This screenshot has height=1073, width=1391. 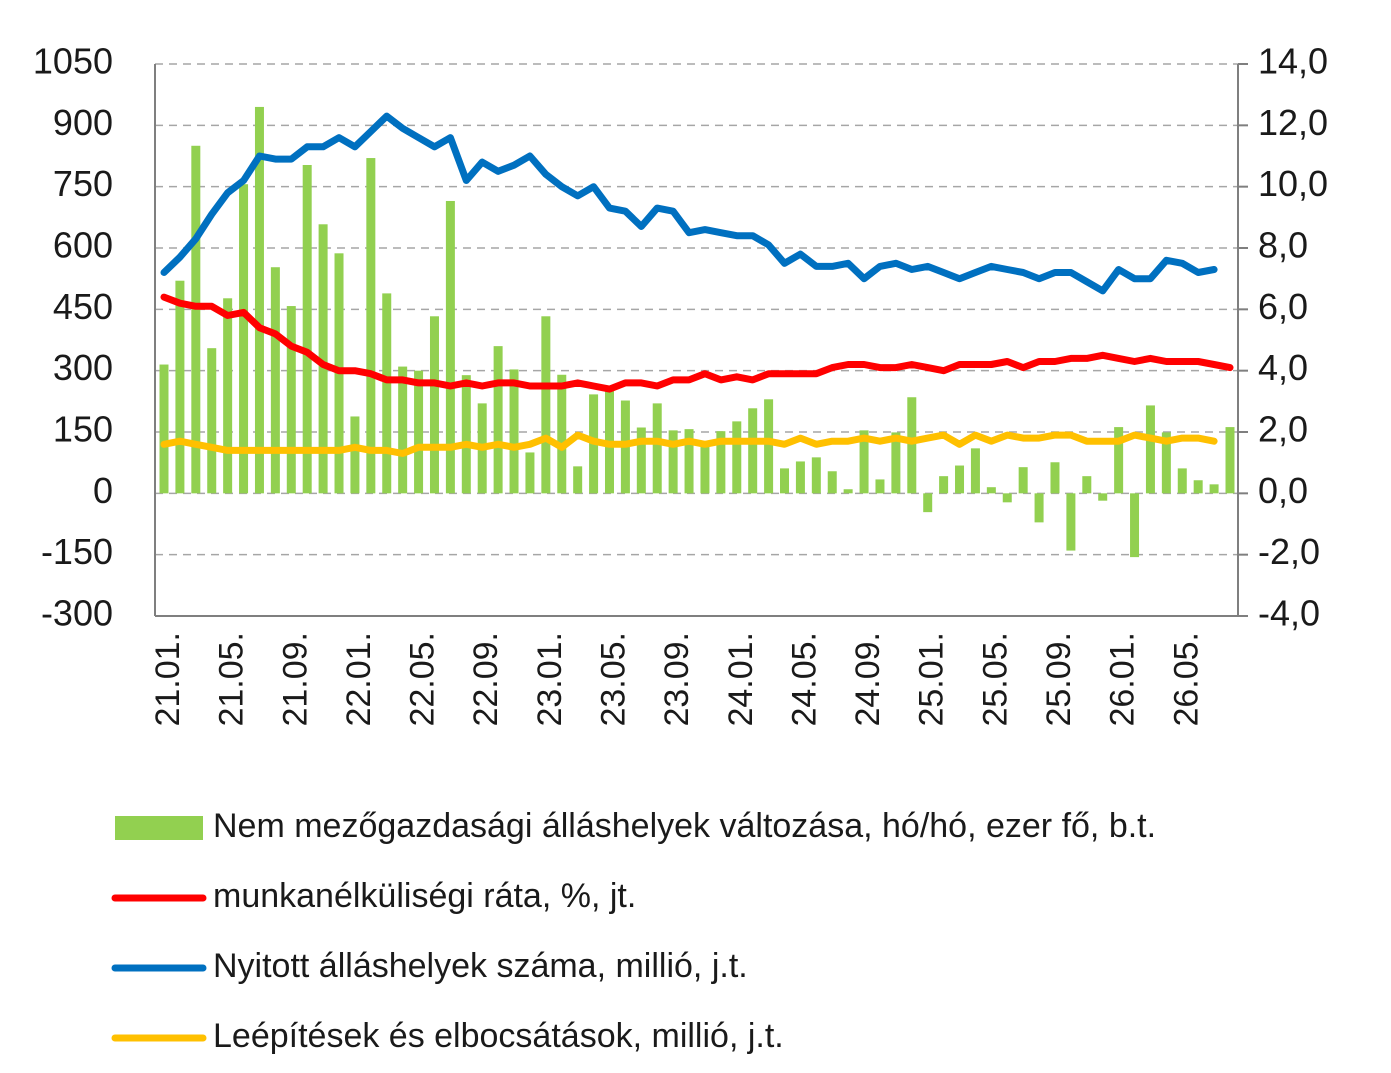 I want to click on y-tick-label: 1050, so click(x=73, y=61).